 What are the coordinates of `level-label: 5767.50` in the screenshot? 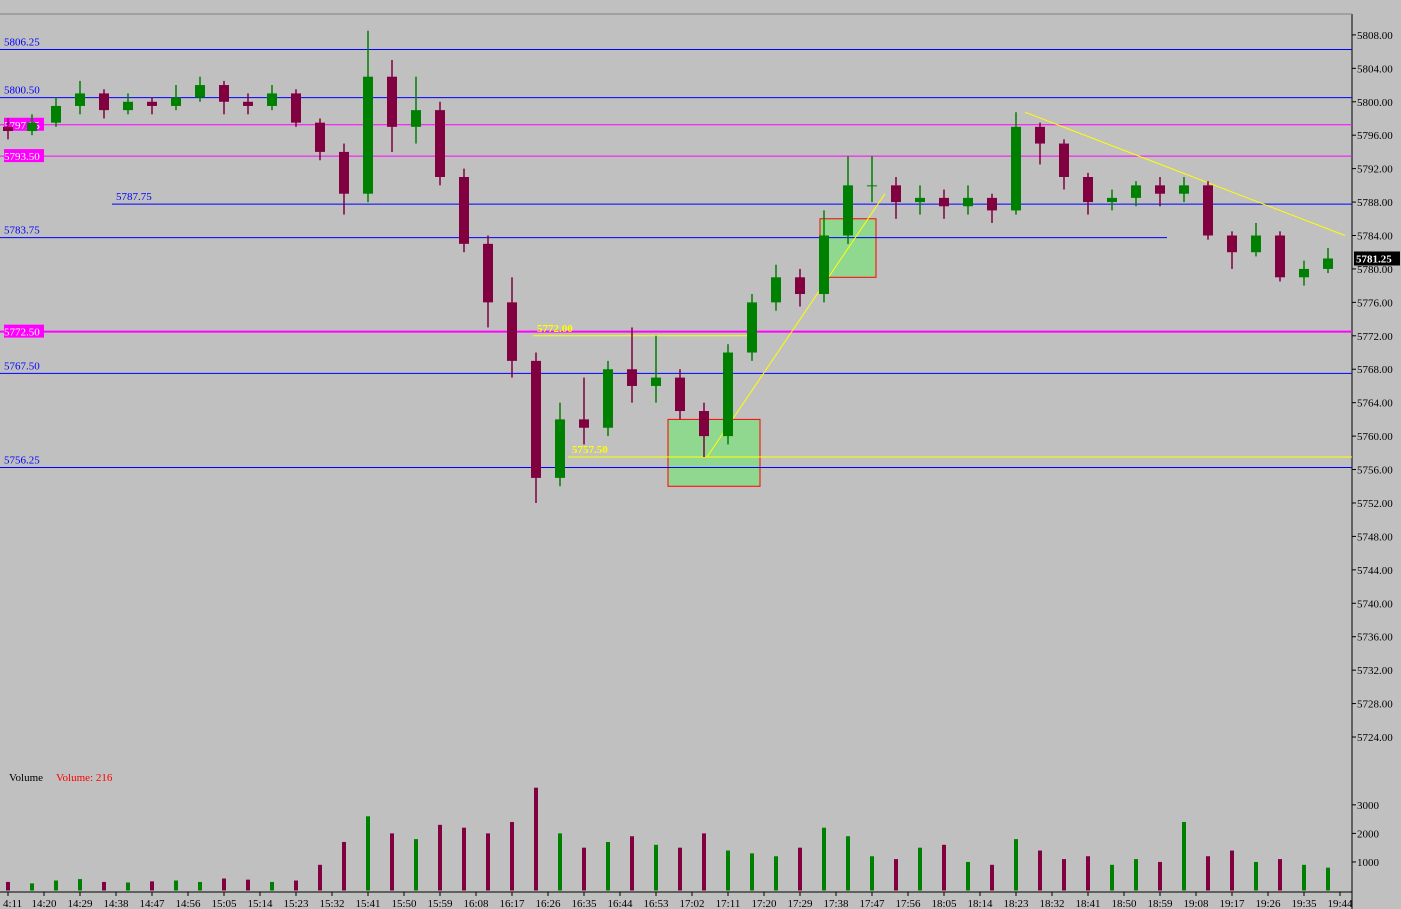 It's located at (22, 366).